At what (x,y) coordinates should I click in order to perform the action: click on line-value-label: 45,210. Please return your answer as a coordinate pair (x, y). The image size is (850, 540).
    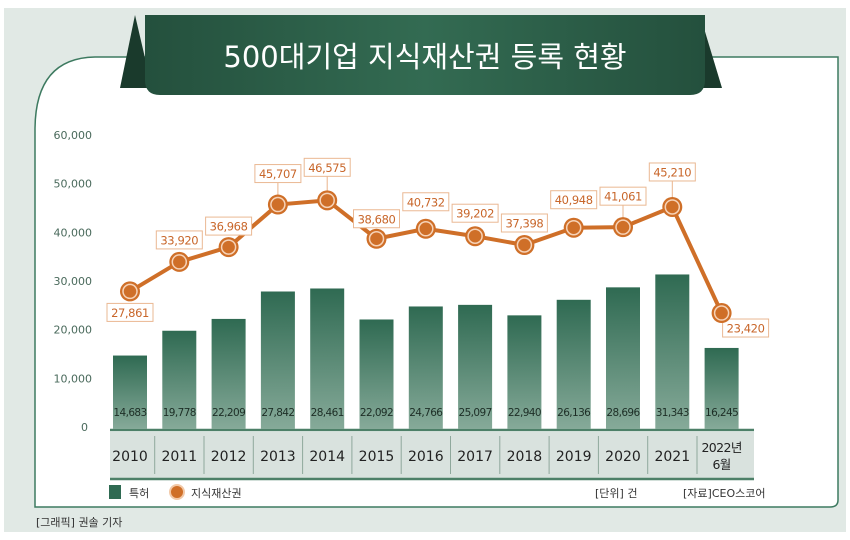
    Looking at the image, I should click on (672, 172).